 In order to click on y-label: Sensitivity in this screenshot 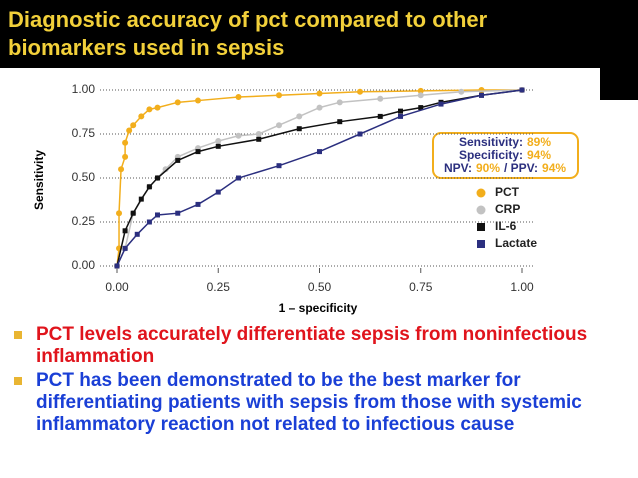, I will do `click(39, 180)`.